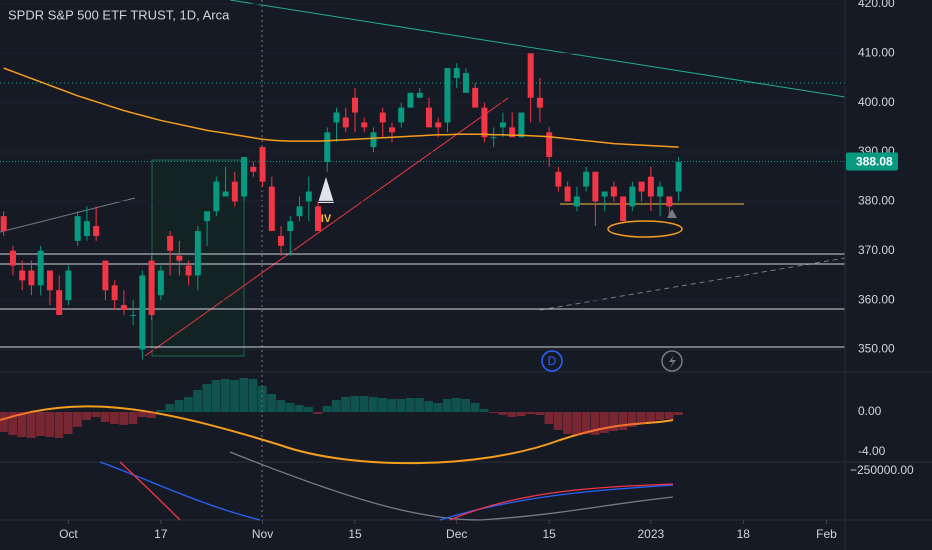 This screenshot has width=932, height=550. What do you see at coordinates (537, 49) in the screenshot?
I see `trendline` at bounding box center [537, 49].